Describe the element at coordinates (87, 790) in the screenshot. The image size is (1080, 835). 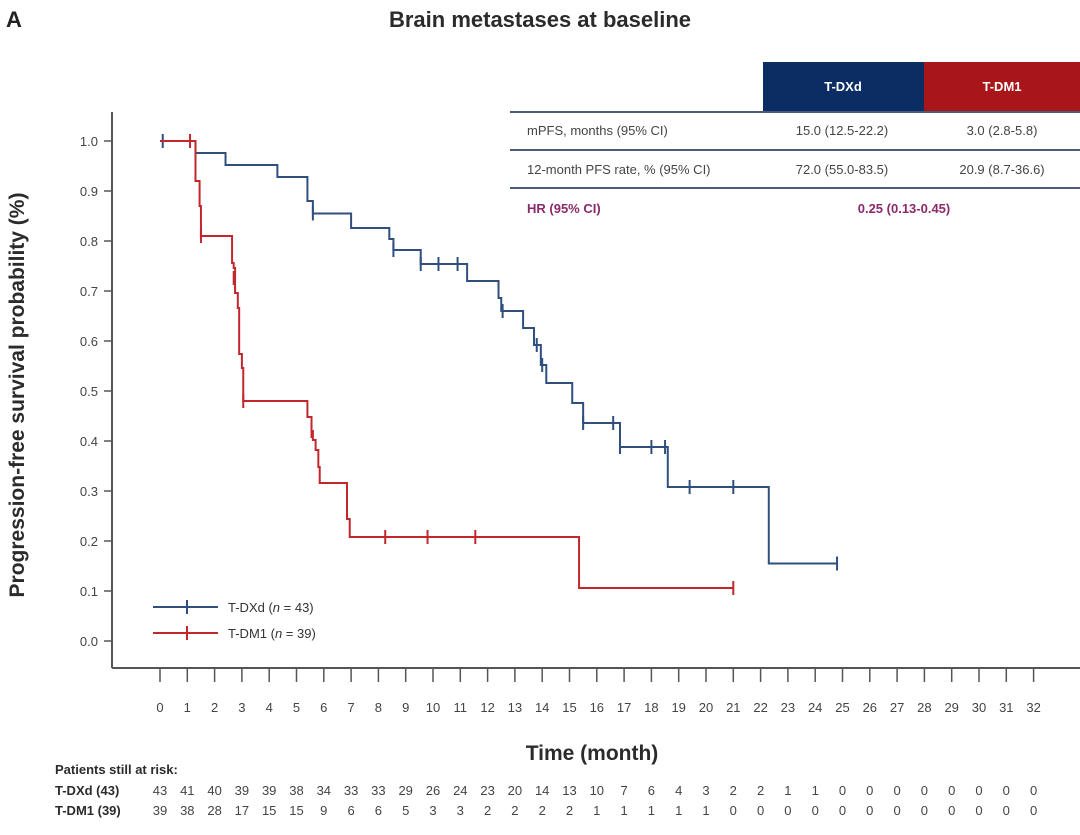
I see `risk-label-tdxd: T-DXd (43)` at that location.